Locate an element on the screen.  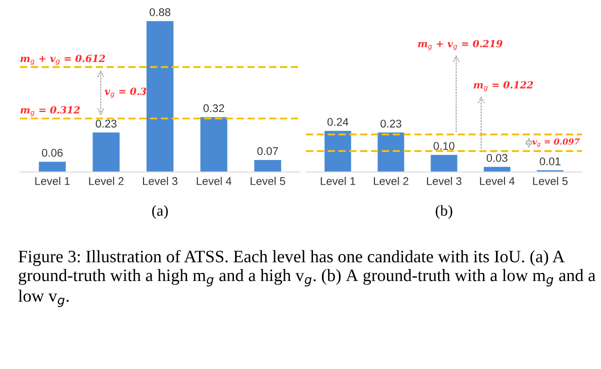
data-label: 0.32 is located at coordinates (213, 108).